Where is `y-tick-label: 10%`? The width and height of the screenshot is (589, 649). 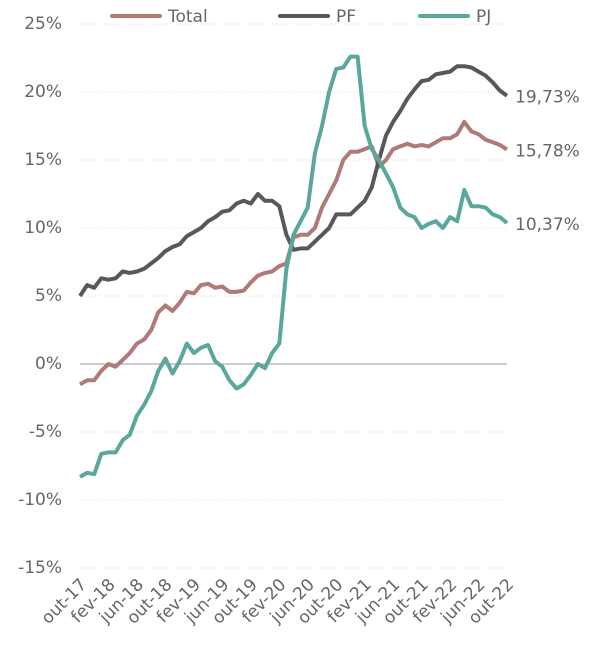
y-tick-label: 10% is located at coordinates (43, 228).